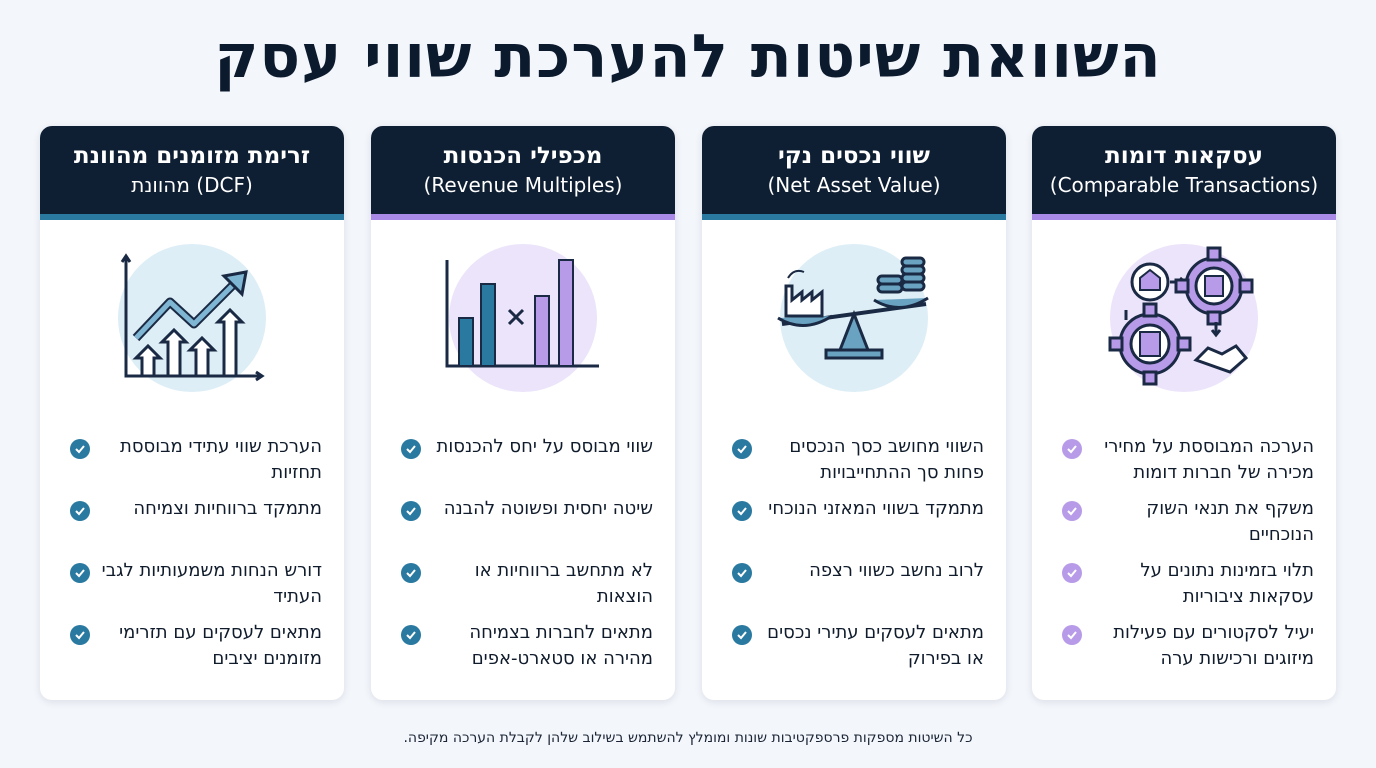 This screenshot has width=1376, height=768. Describe the element at coordinates (192, 170) in the screenshot. I see `card-header: זרימת מזומנים מהוונת (DCF) מהוונת` at that location.